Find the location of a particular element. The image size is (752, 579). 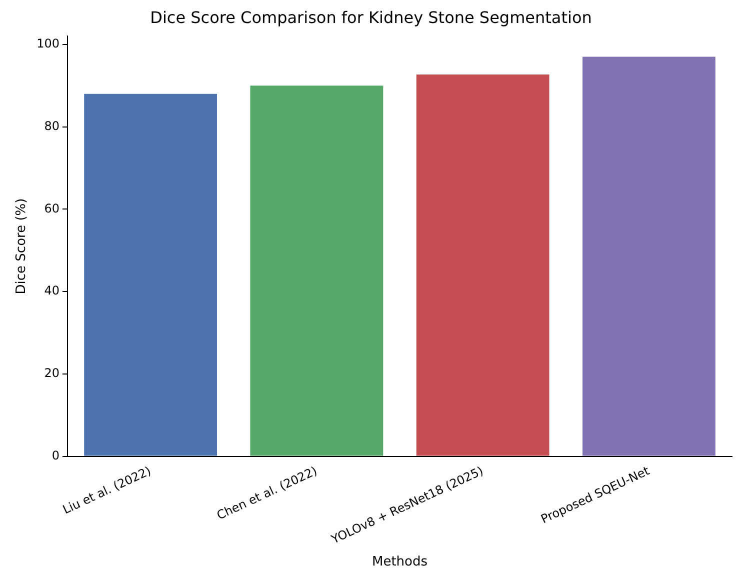

y-tick-label: 0 is located at coordinates (56, 455).